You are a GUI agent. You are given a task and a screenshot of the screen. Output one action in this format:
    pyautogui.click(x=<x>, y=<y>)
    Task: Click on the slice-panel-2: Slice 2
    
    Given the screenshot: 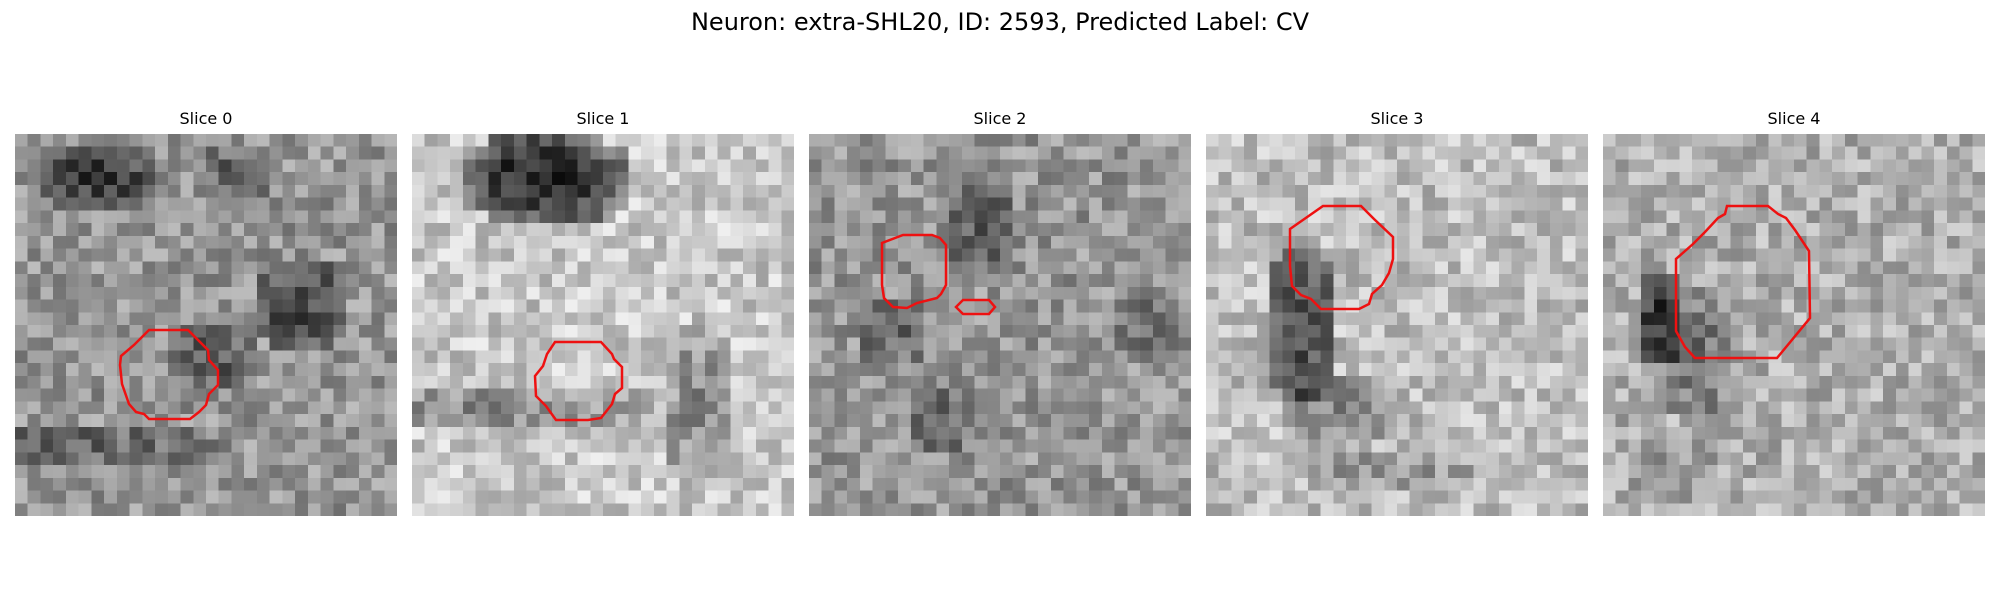 What is the action you would take?
    pyautogui.click(x=1000, y=312)
    